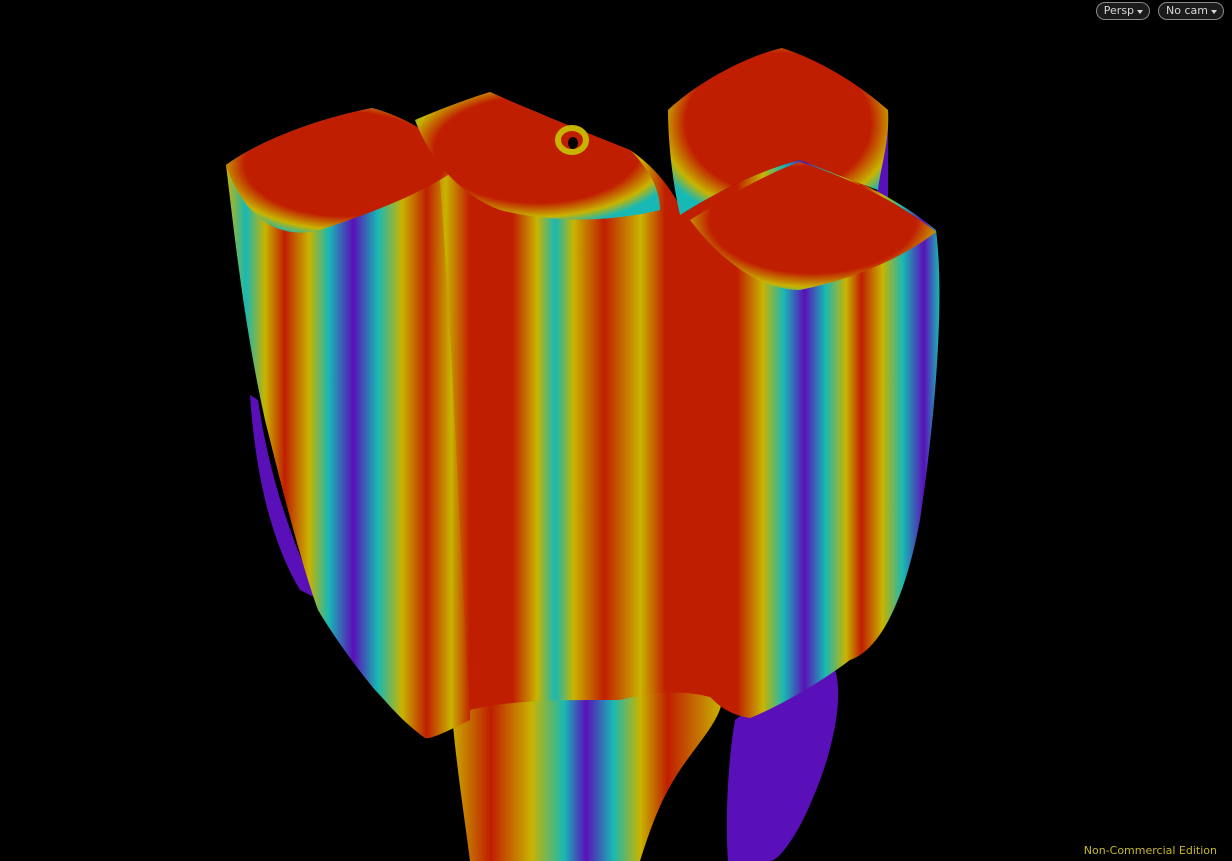 This screenshot has height=861, width=1232. Describe the element at coordinates (537, 156) in the screenshot. I see `mesh-mid-top-cap` at that location.